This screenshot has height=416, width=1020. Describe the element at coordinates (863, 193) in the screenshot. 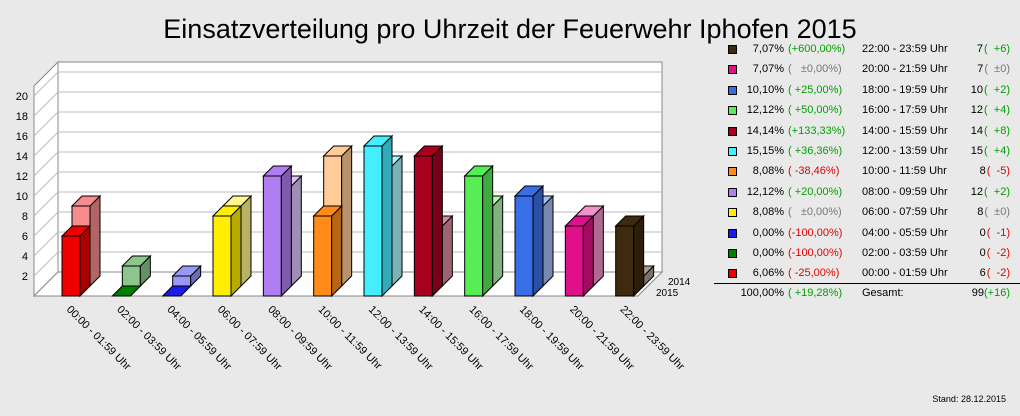

I see `legend-row: 12,12% ( +20,00%) 08:00 - 09:59 Uhr 12( +2)` at that location.